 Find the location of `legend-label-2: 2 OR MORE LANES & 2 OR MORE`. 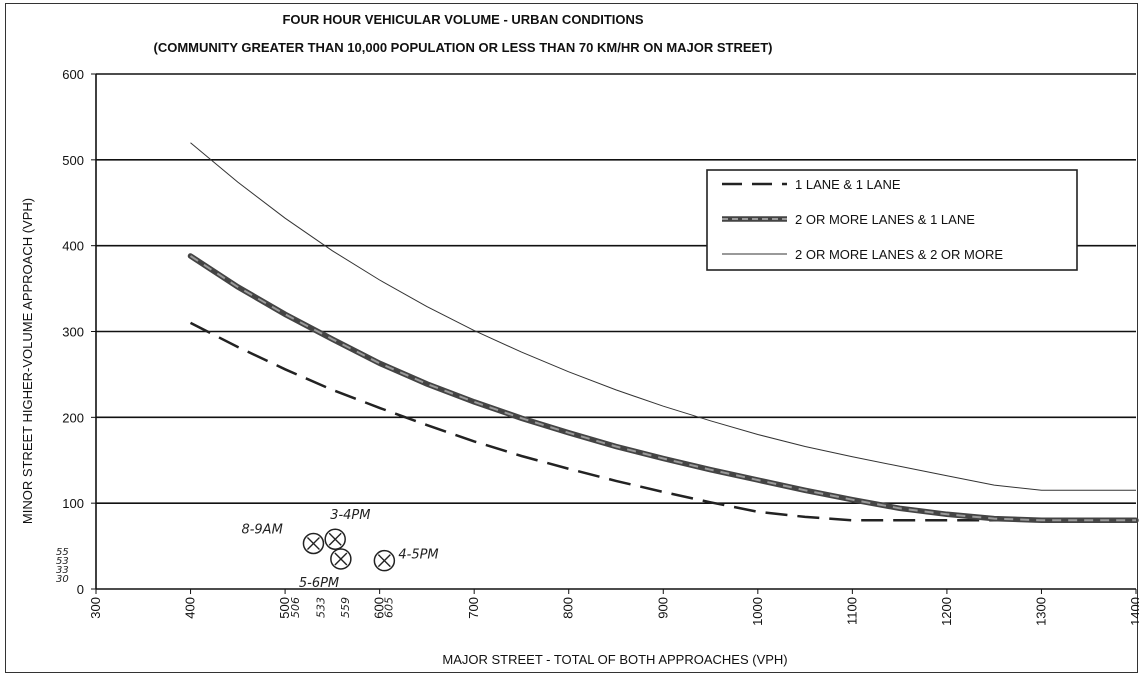

legend-label-2: 2 OR MORE LANES & 2 OR MORE is located at coordinates (899, 254).